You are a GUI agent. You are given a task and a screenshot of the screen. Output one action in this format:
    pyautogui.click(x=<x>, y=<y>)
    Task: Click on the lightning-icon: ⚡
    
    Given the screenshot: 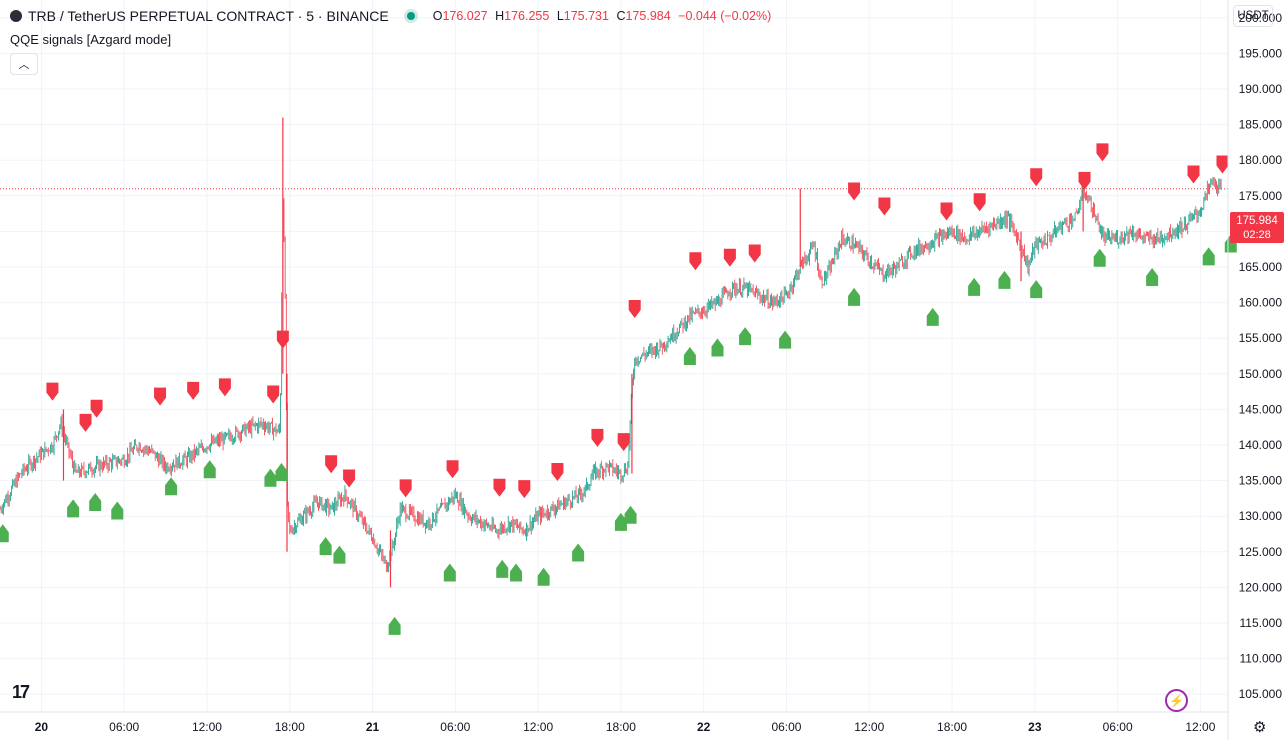 What is the action you would take?
    pyautogui.click(x=1176, y=700)
    